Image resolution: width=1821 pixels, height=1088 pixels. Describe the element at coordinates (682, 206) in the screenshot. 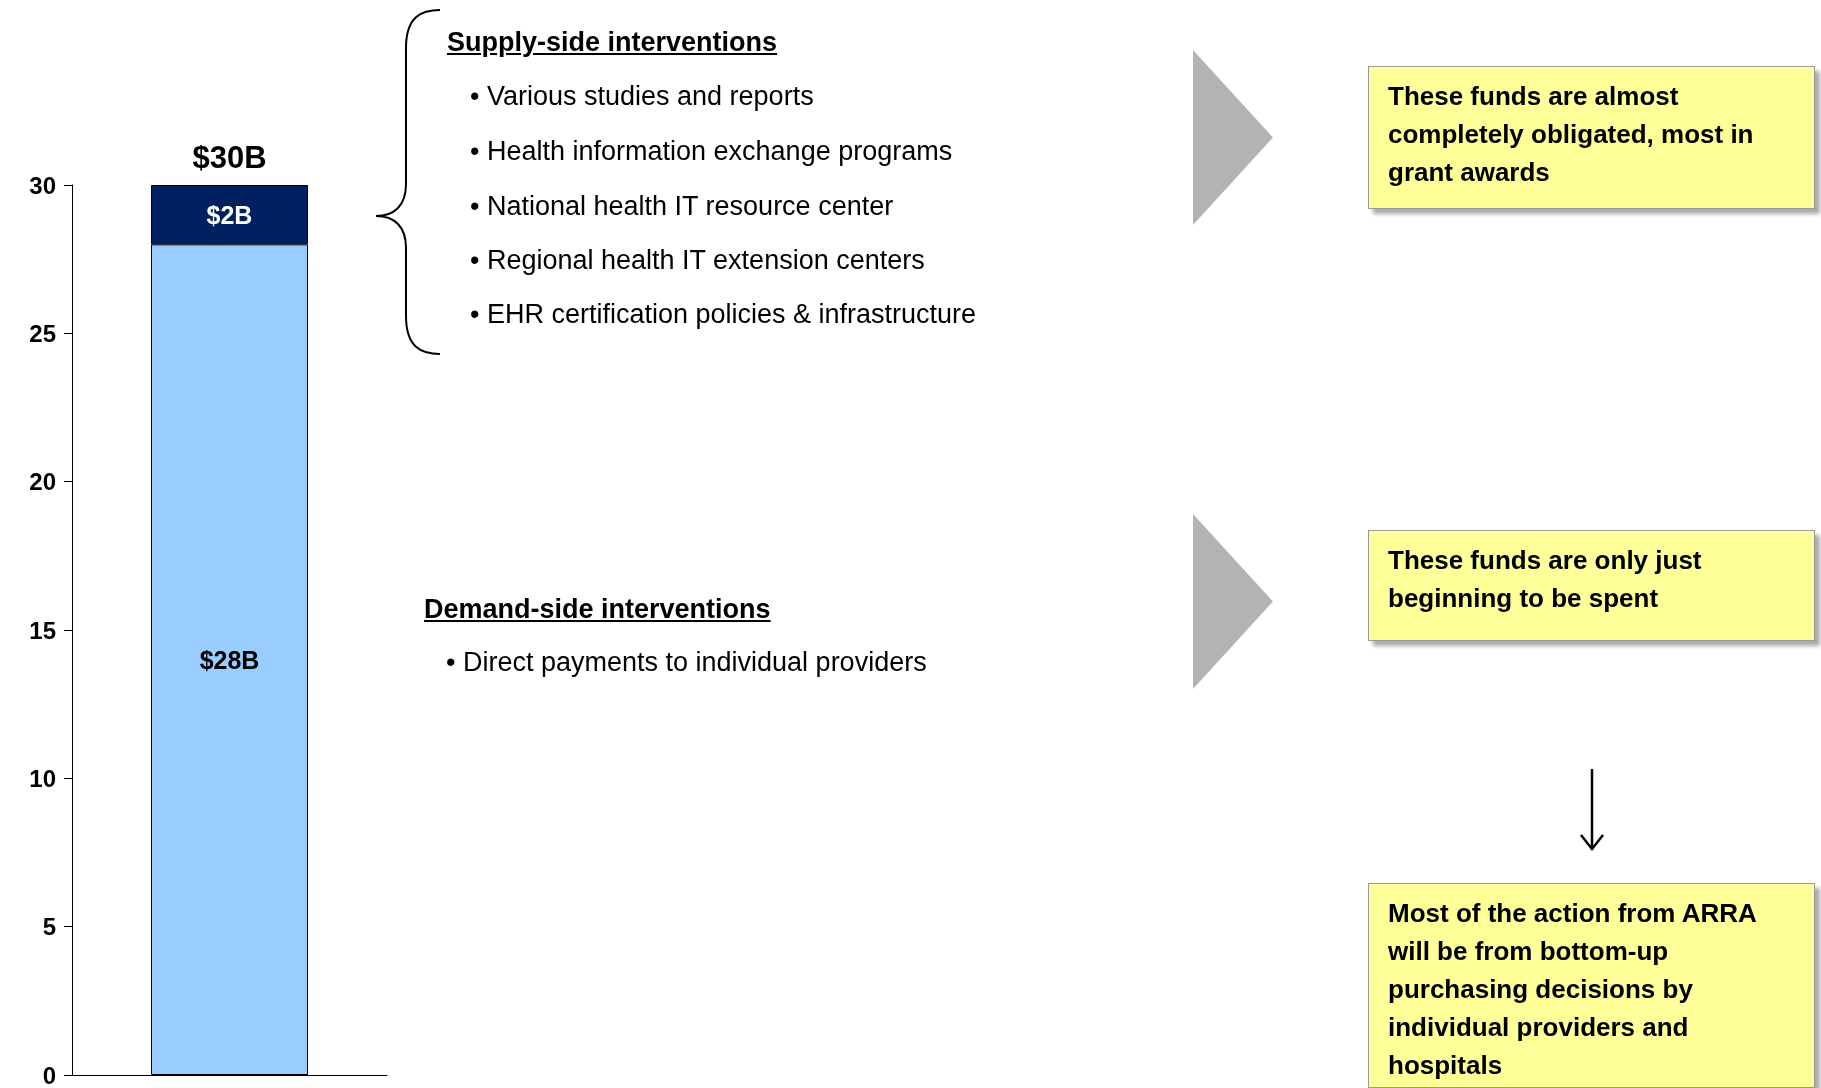

I see `text: • National health IT resource center` at that location.